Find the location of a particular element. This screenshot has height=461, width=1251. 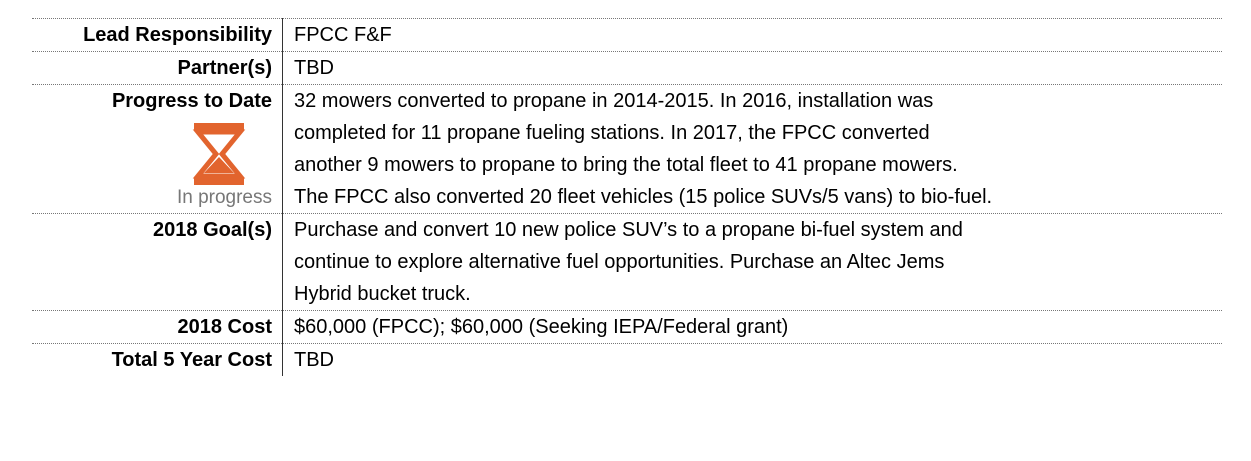

row-label: Progress to Date In progress is located at coordinates (157, 149).